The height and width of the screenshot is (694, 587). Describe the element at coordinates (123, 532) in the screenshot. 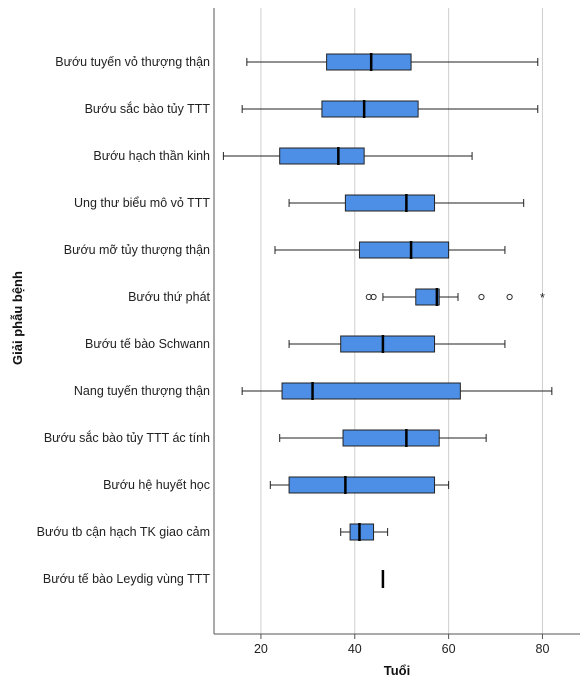

I see `category-label: Bướu tb cận hạch TK giao cảm` at that location.